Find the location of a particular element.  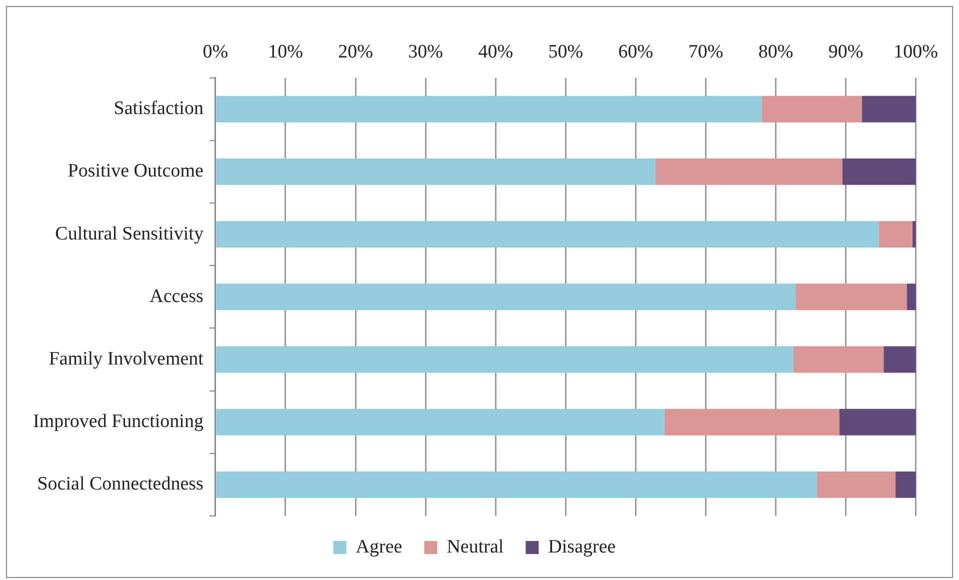

y-tick-label: Cultural Sensitivity is located at coordinates (129, 233).